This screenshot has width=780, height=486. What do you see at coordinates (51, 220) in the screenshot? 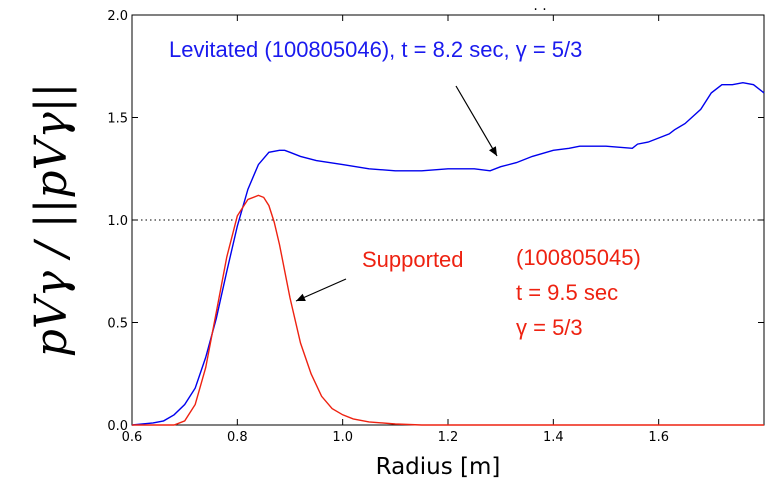
I see `y-axis-label: pVγ / ||pVγ||` at bounding box center [51, 220].